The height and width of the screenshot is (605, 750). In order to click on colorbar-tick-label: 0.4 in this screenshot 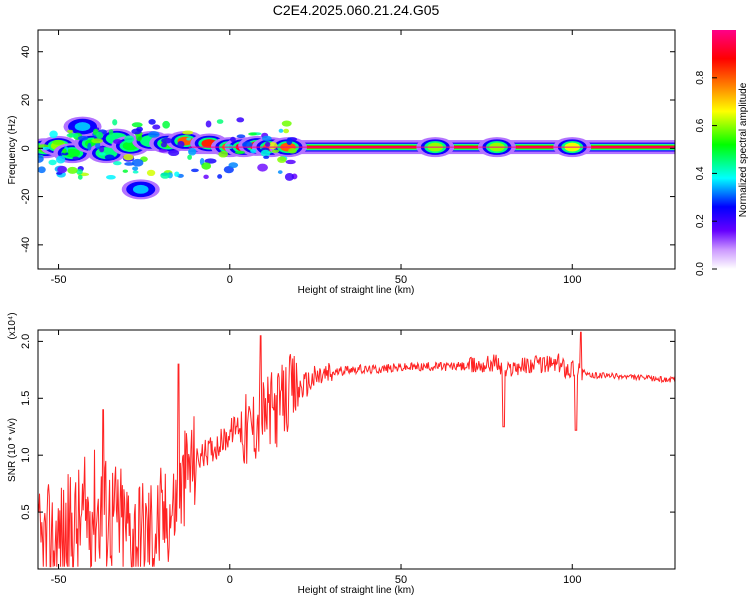, I will do `click(700, 173)`.